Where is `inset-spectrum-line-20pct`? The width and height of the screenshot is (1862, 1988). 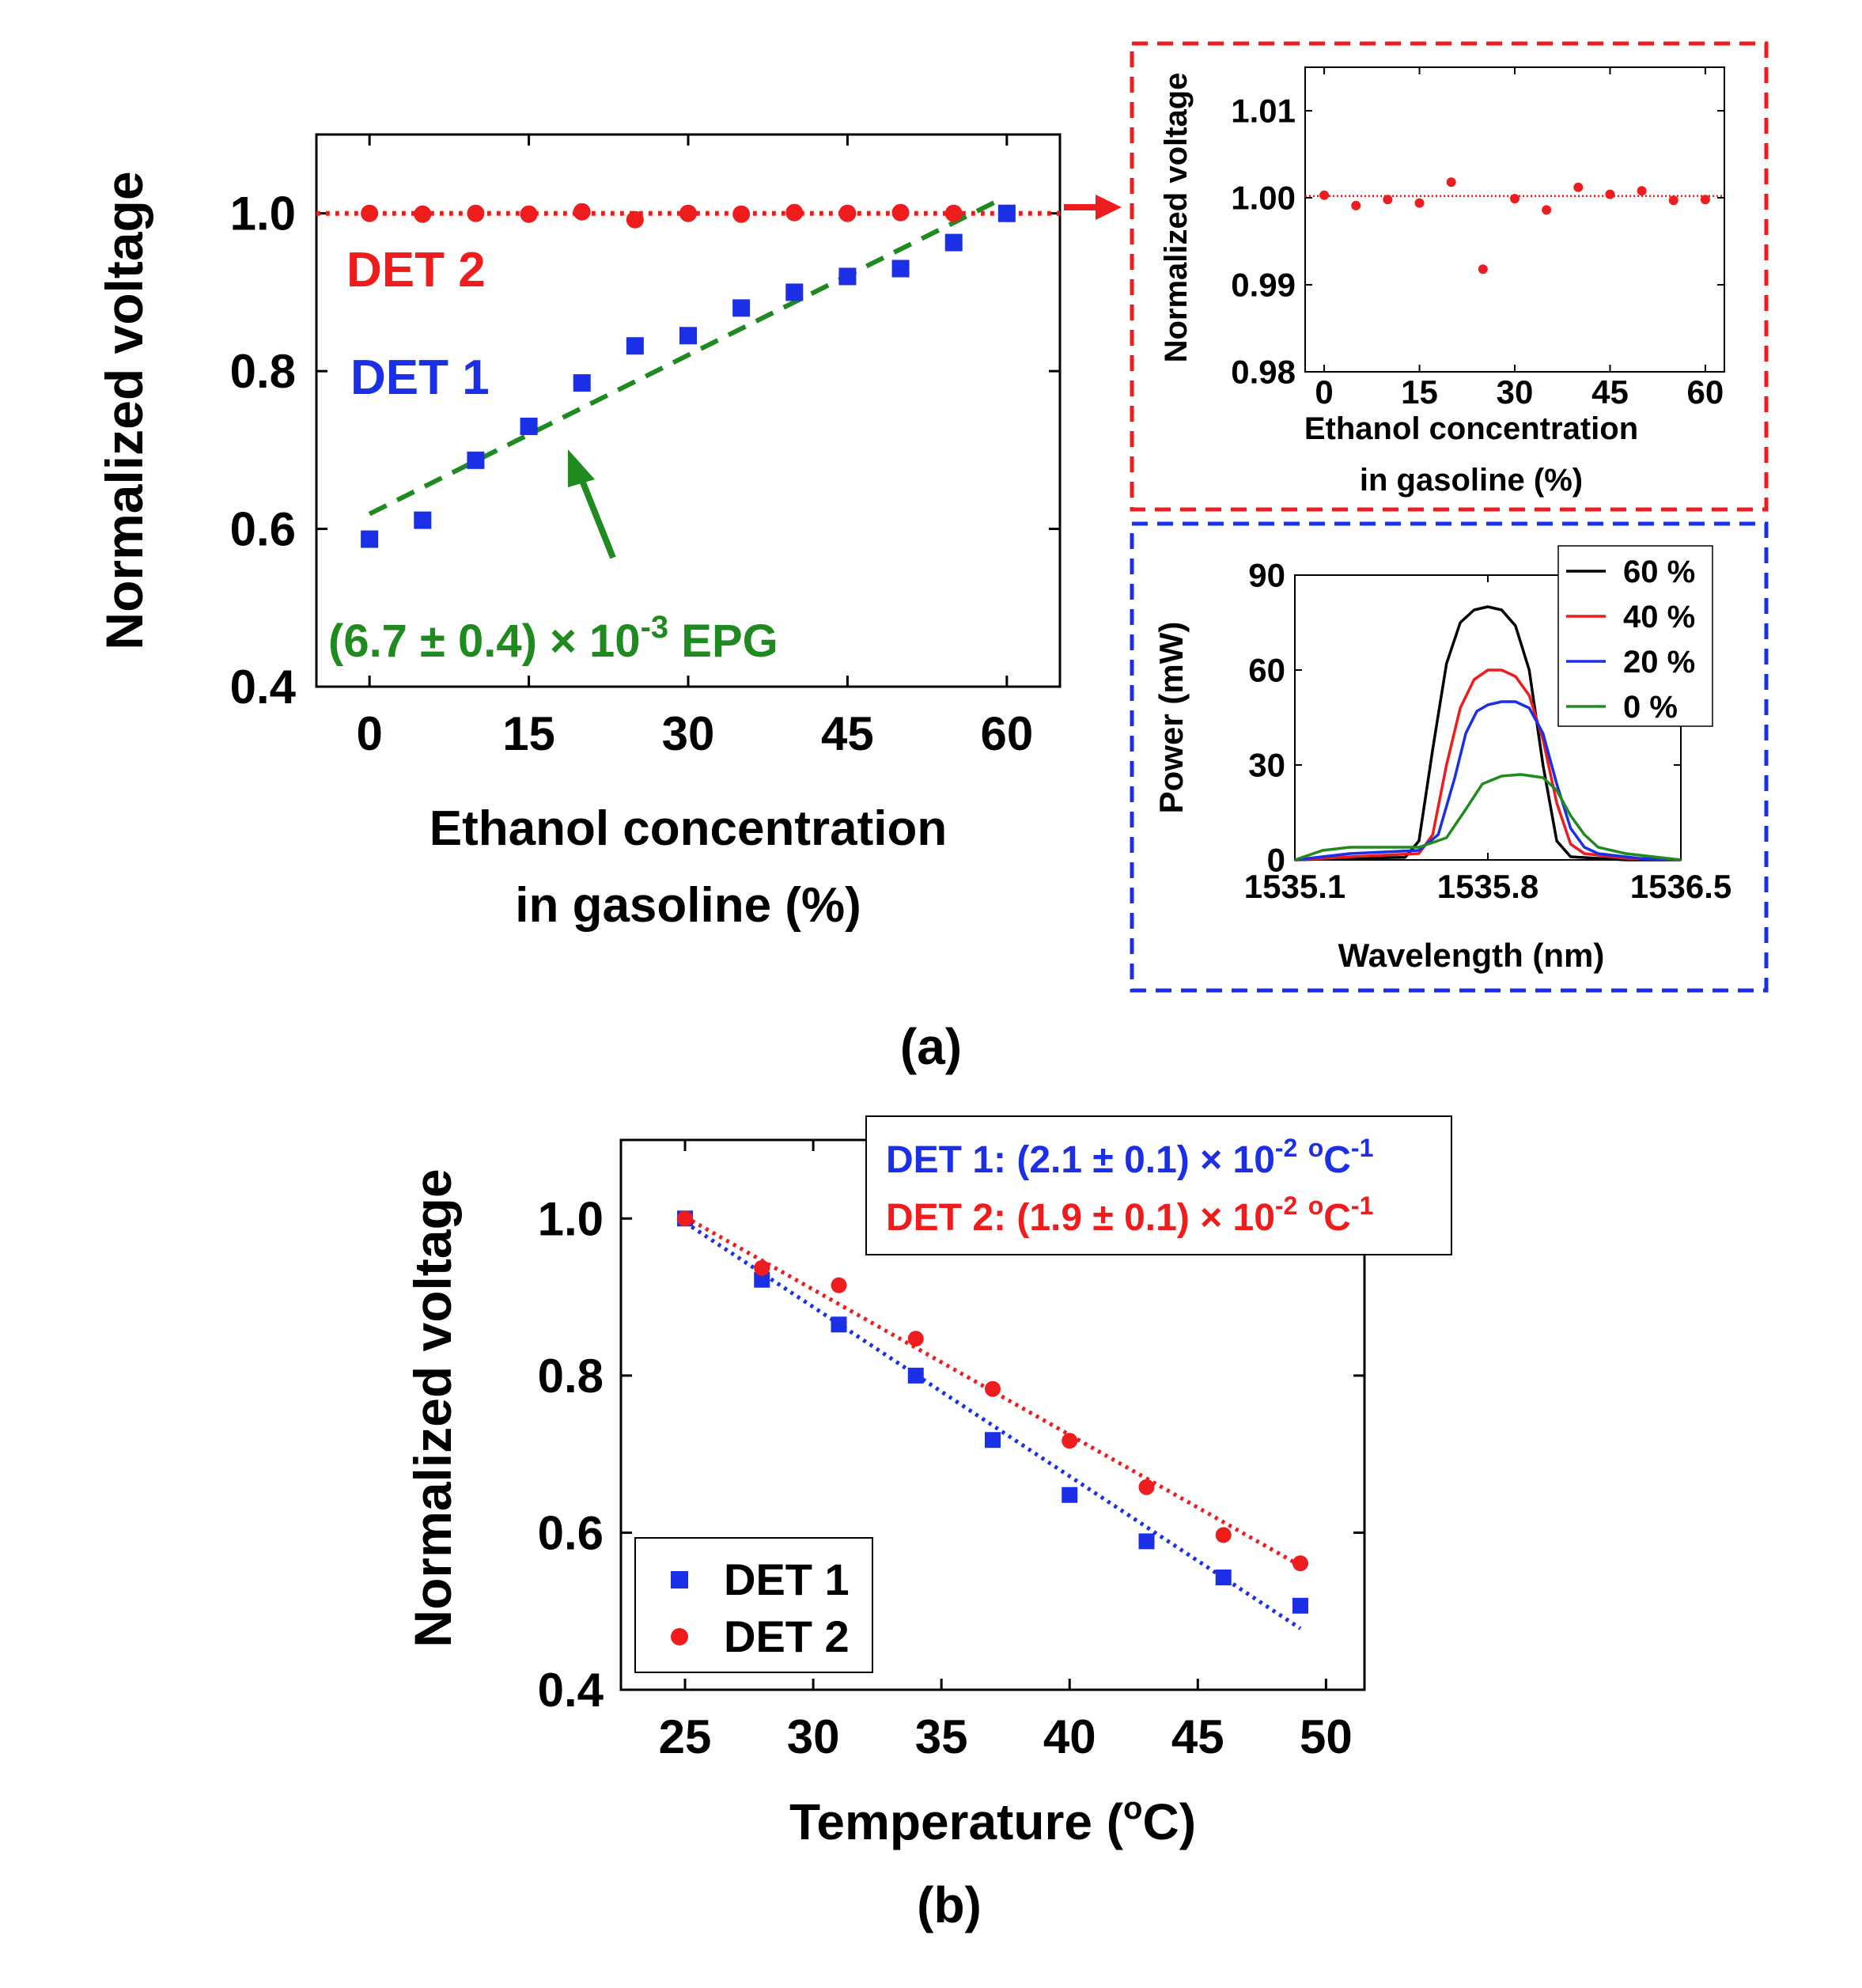
inset-spectrum-line-20pct is located at coordinates (1488, 780).